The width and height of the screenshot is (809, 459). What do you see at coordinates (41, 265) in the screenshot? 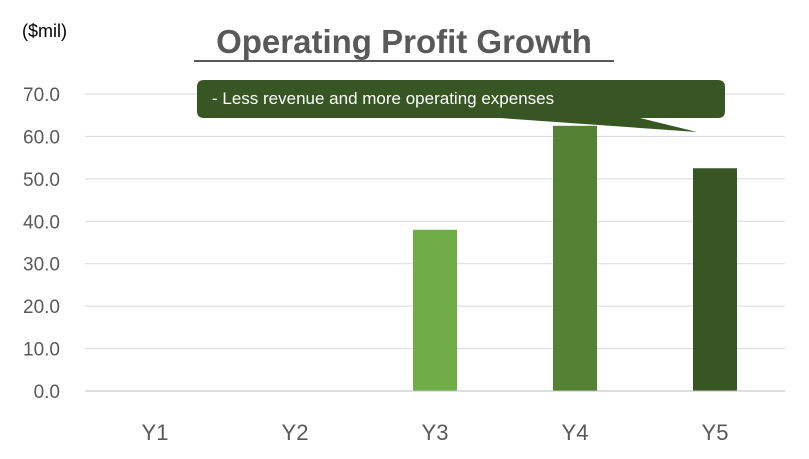
I see `y-tick-label: 30.0` at bounding box center [41, 265].